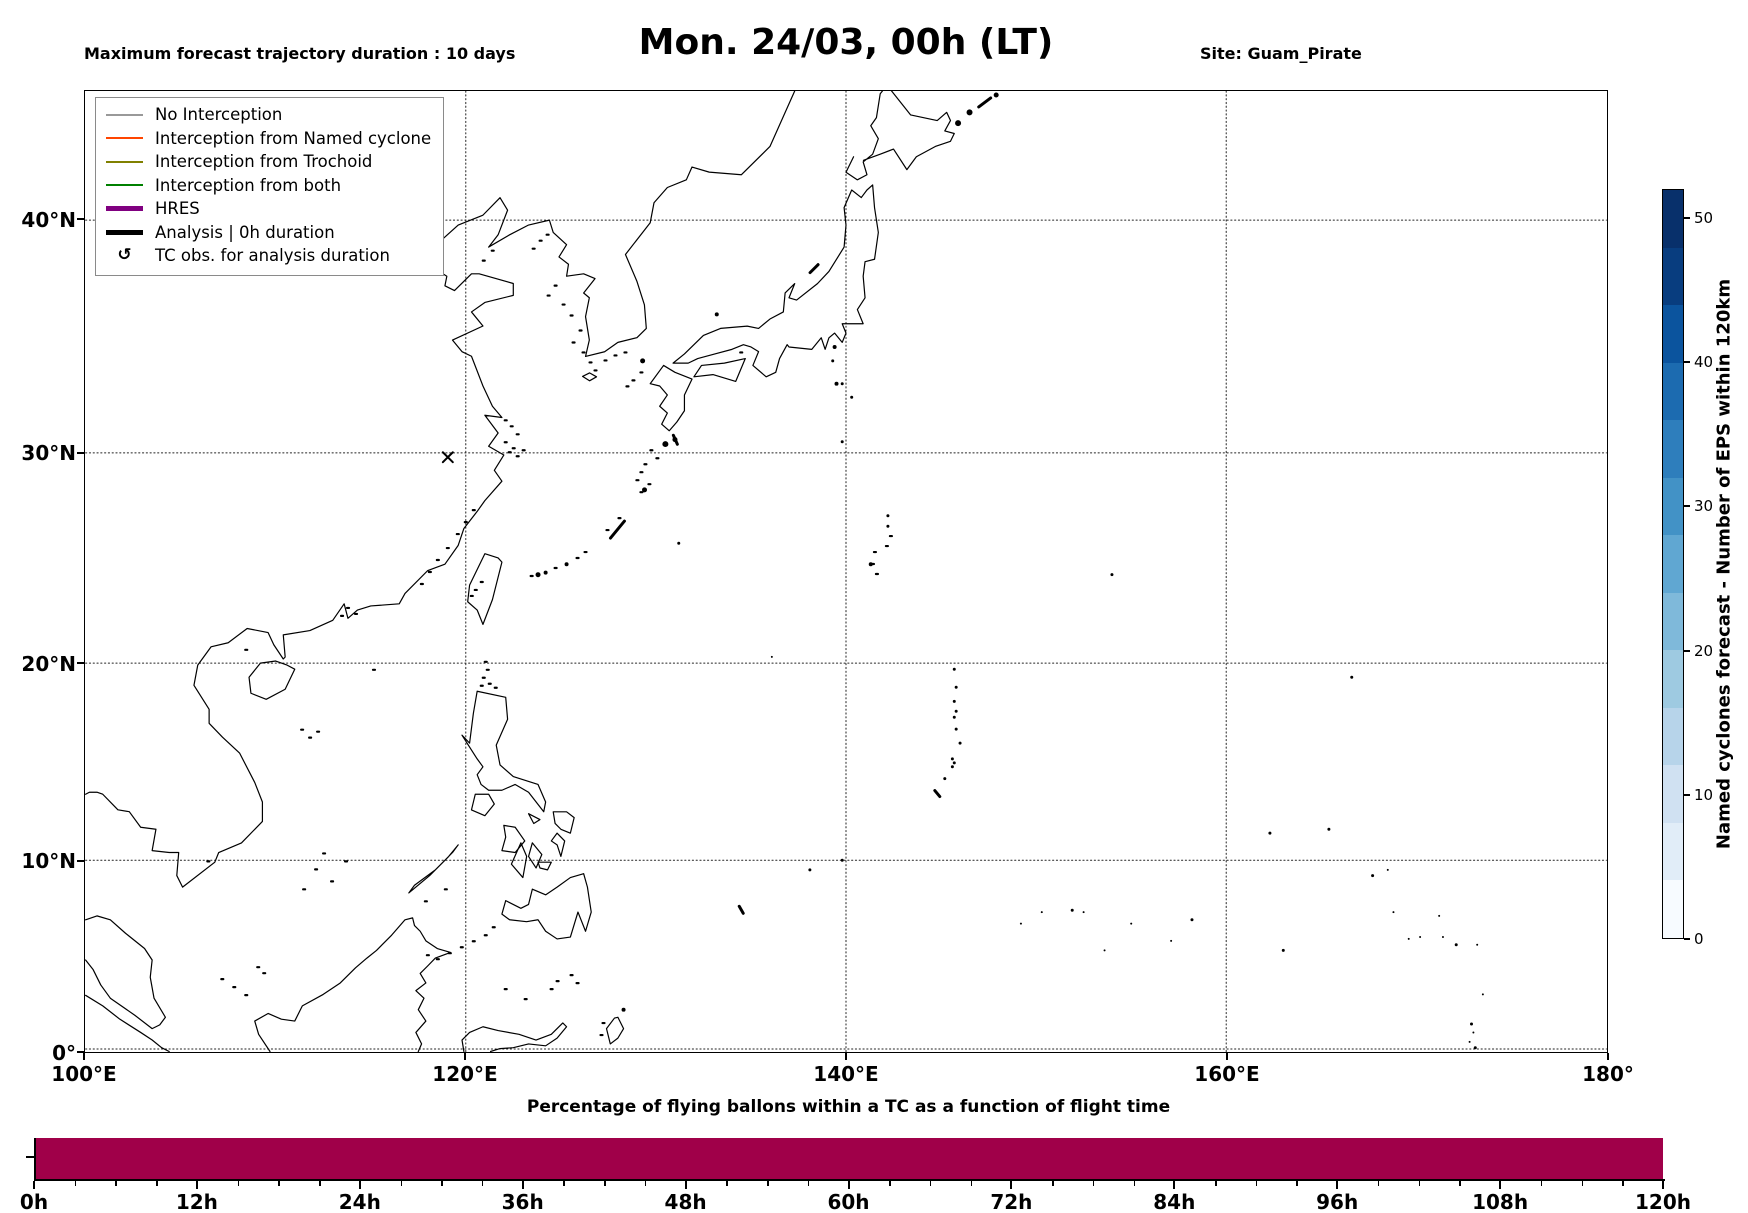  Describe the element at coordinates (1227, 1074) in the screenshot. I see `lon-tick-160E: 160°E` at that location.